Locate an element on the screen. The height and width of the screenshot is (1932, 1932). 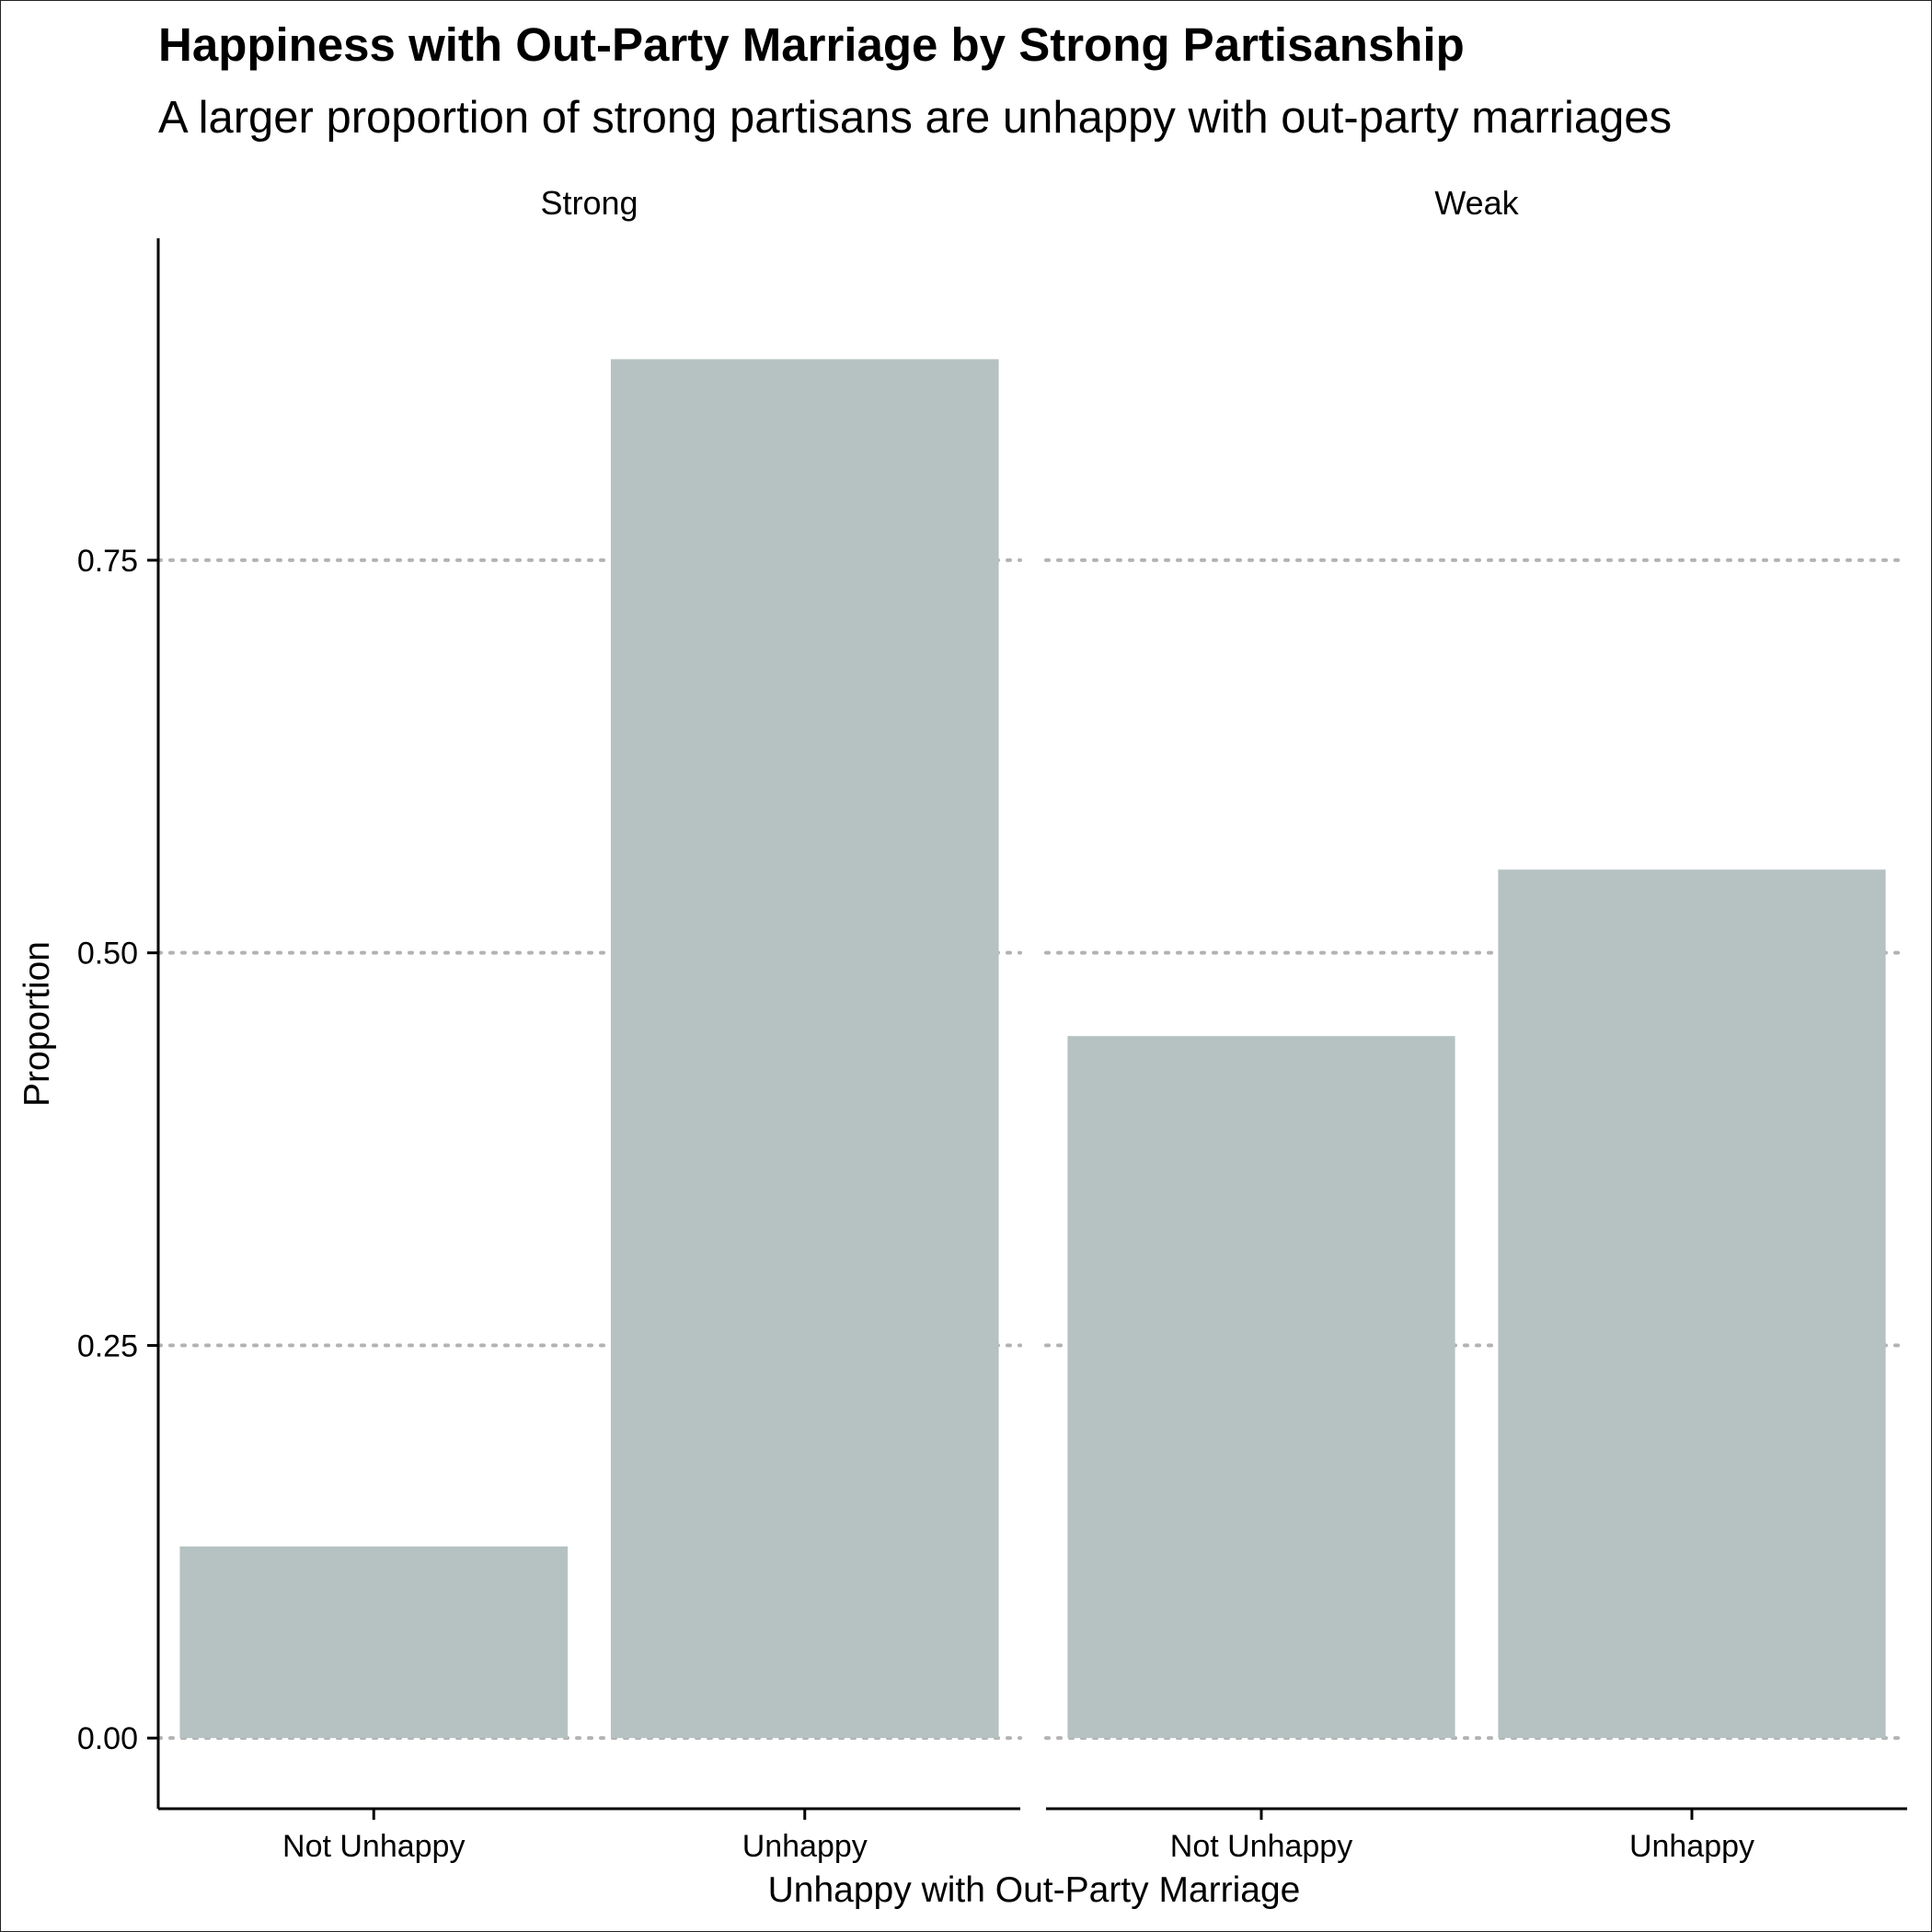
bar-weak-unhappy is located at coordinates (1691, 1303).